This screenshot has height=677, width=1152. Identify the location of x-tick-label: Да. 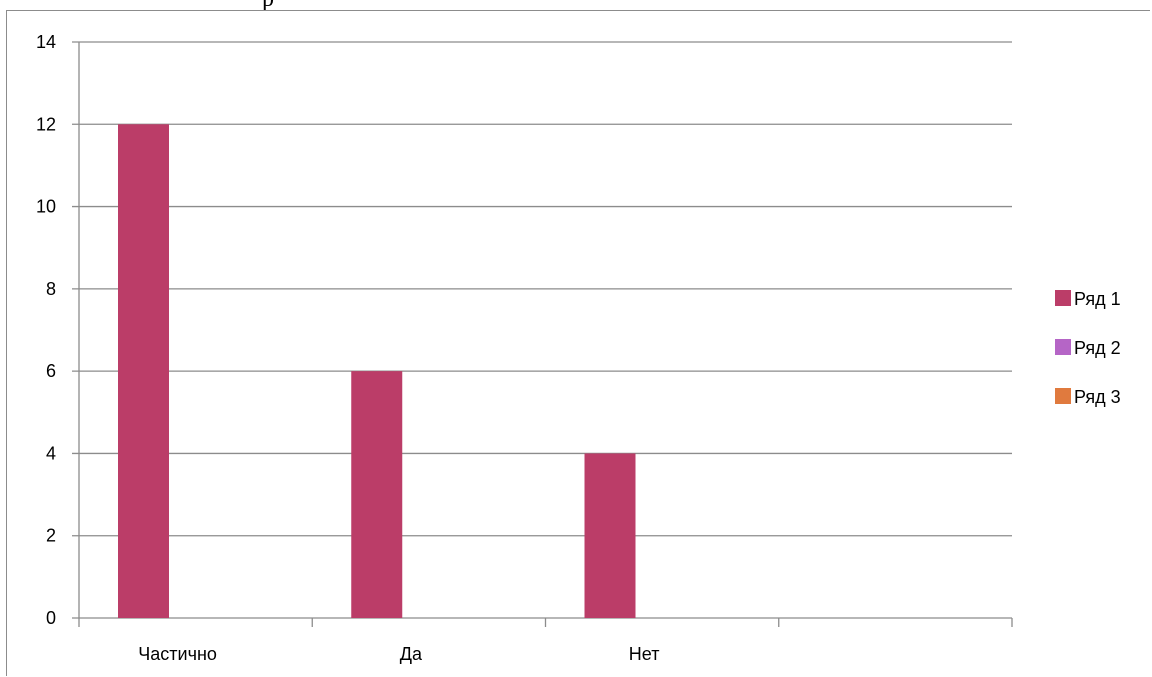
(411, 654).